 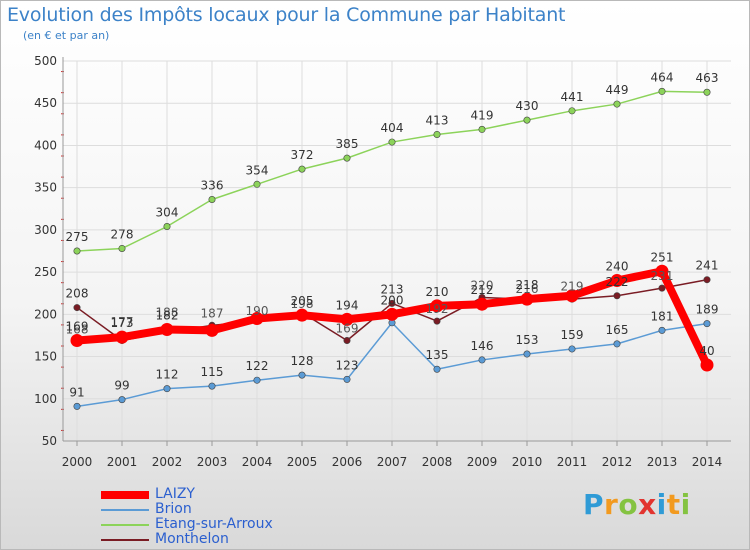 What do you see at coordinates (121, 386) in the screenshot?
I see `data-label-brion: 99` at bounding box center [121, 386].